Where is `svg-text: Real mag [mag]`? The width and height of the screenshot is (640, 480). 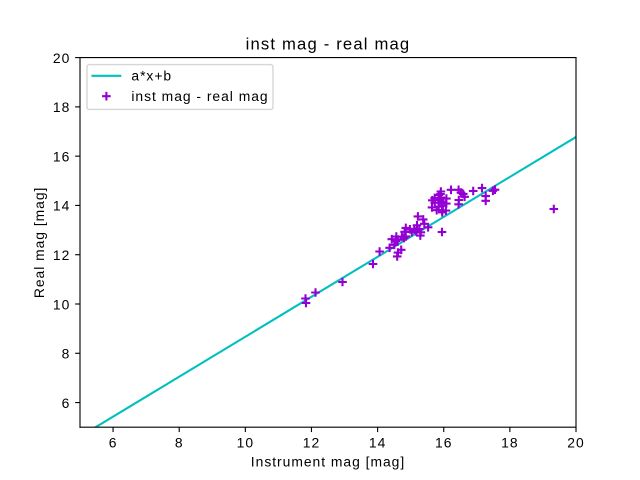 svg-text: Real mag [mag] is located at coordinates (39, 243).